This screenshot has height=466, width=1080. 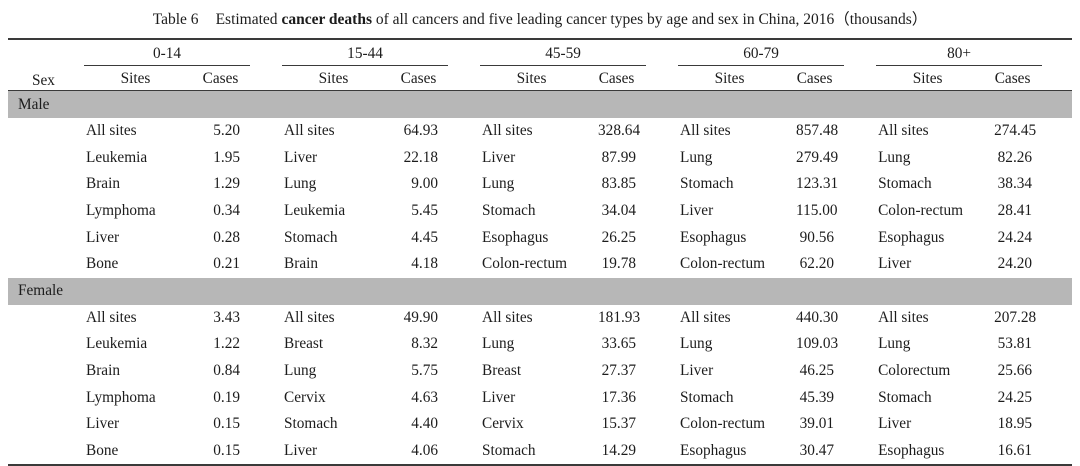 What do you see at coordinates (167, 55) in the screenshot?
I see `age-group-label: 0-14` at bounding box center [167, 55].